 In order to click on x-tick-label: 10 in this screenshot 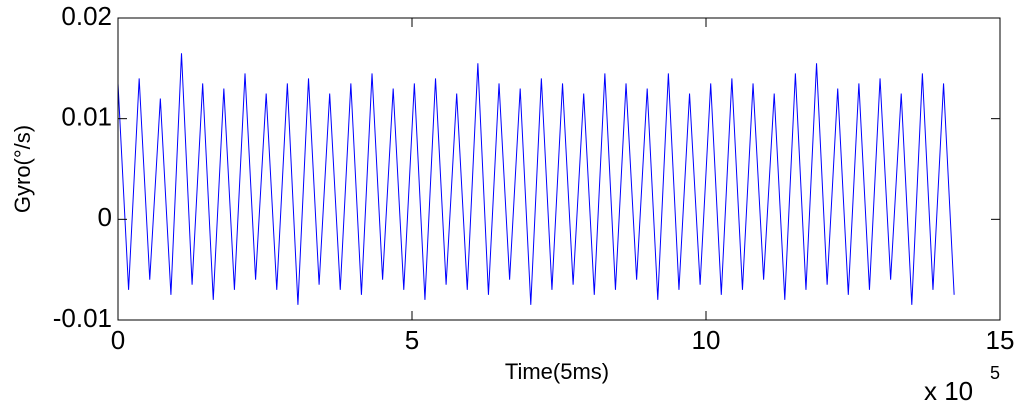, I will do `click(706, 340)`.